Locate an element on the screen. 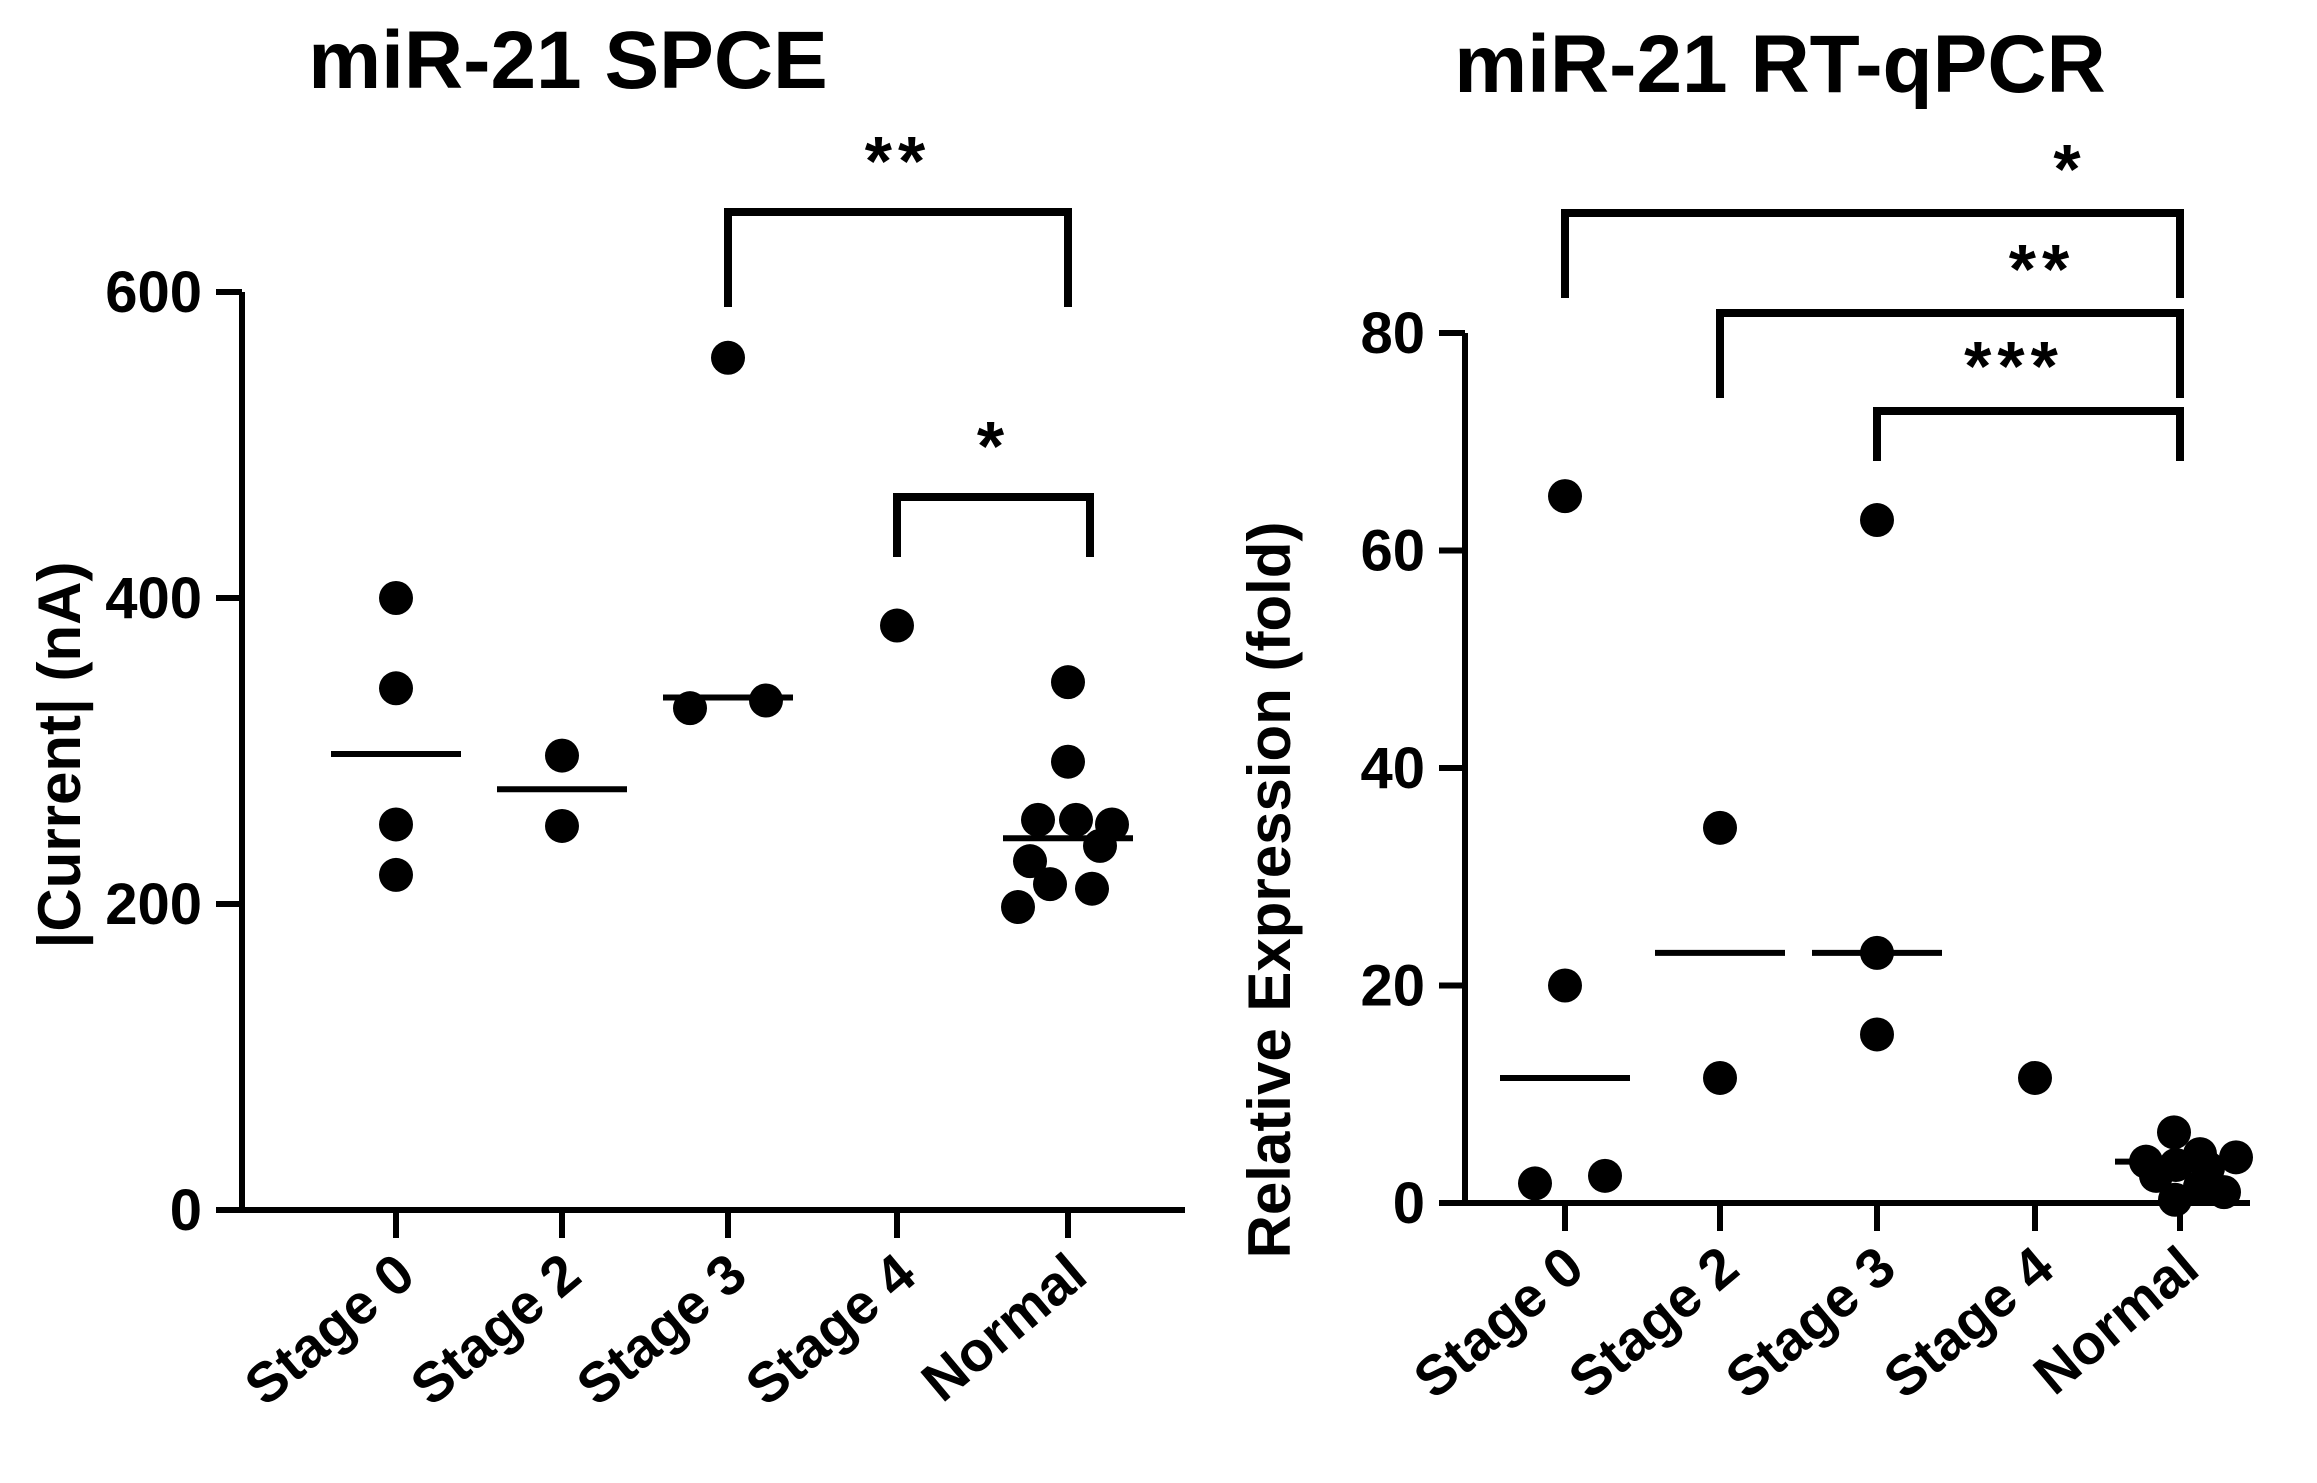  y-tick-label: 600 is located at coordinates (153, 292).